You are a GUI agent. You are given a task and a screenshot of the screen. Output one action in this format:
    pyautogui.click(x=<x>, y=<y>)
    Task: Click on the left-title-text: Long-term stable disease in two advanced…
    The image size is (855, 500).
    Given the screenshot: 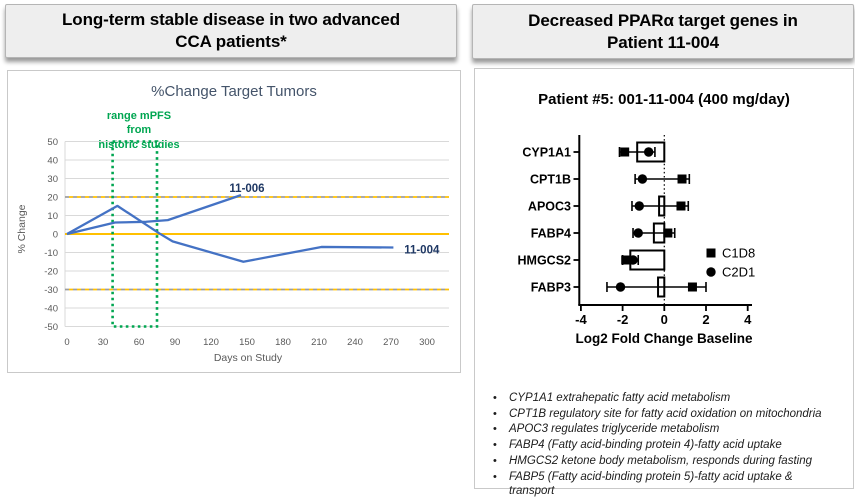 What is the action you would take?
    pyautogui.click(x=231, y=30)
    